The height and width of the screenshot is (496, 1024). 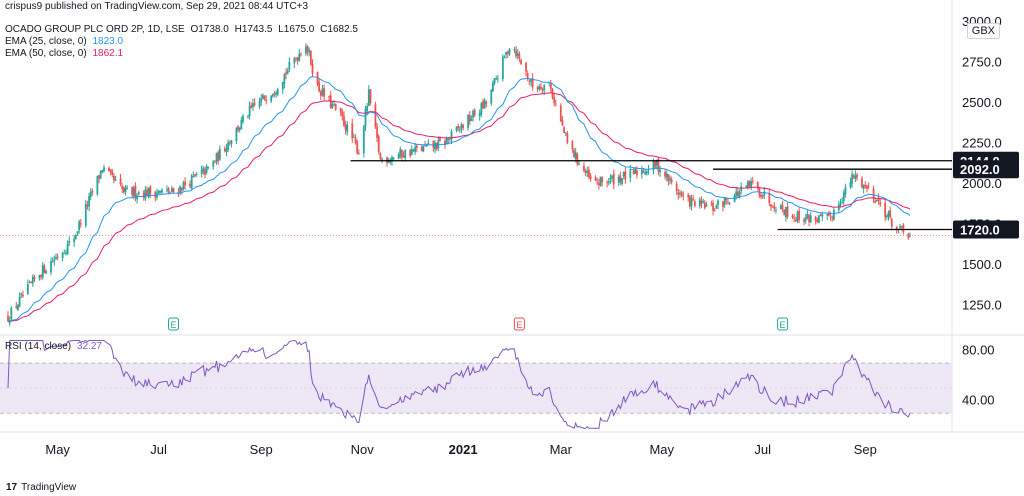 I want to click on currency-button: GBX, so click(x=983, y=31).